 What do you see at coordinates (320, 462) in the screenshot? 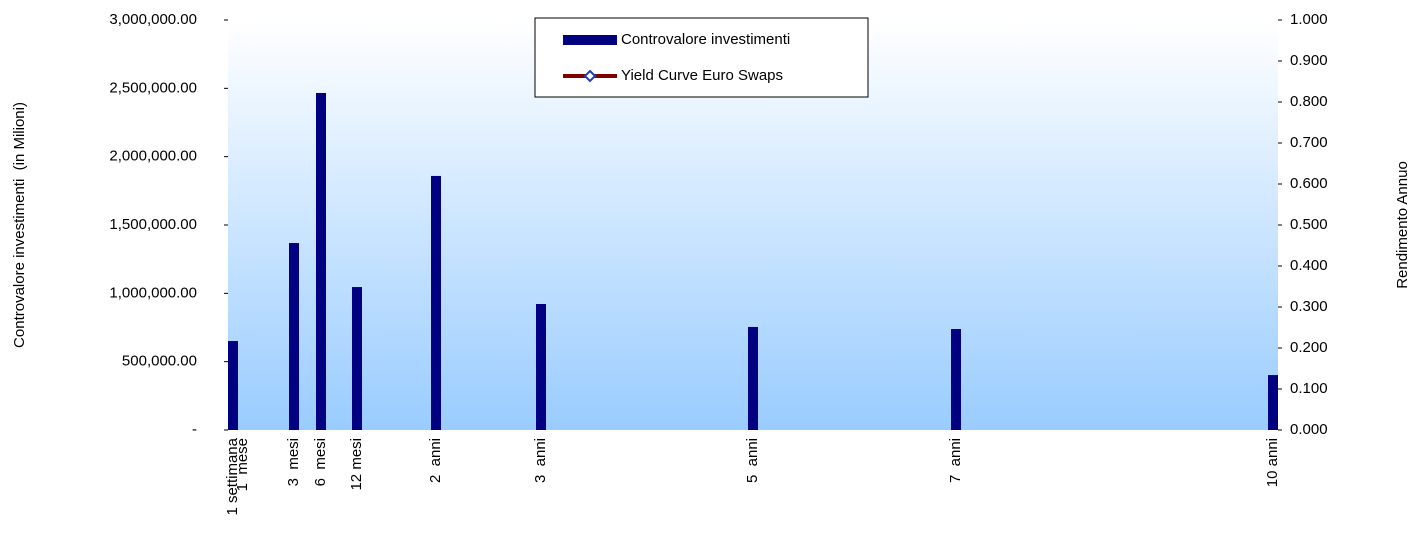
I see `x-tick-label: 6 mesi` at bounding box center [320, 462].